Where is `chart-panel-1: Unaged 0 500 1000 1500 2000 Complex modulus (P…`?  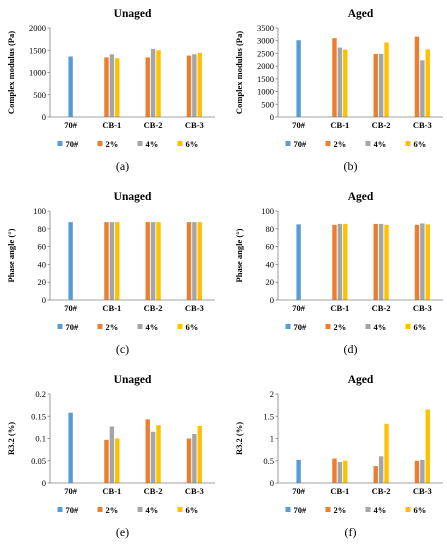
chart-panel-1: Unaged 0 500 1000 1500 2000 Complex modulus (P… is located at coordinates (110, 90).